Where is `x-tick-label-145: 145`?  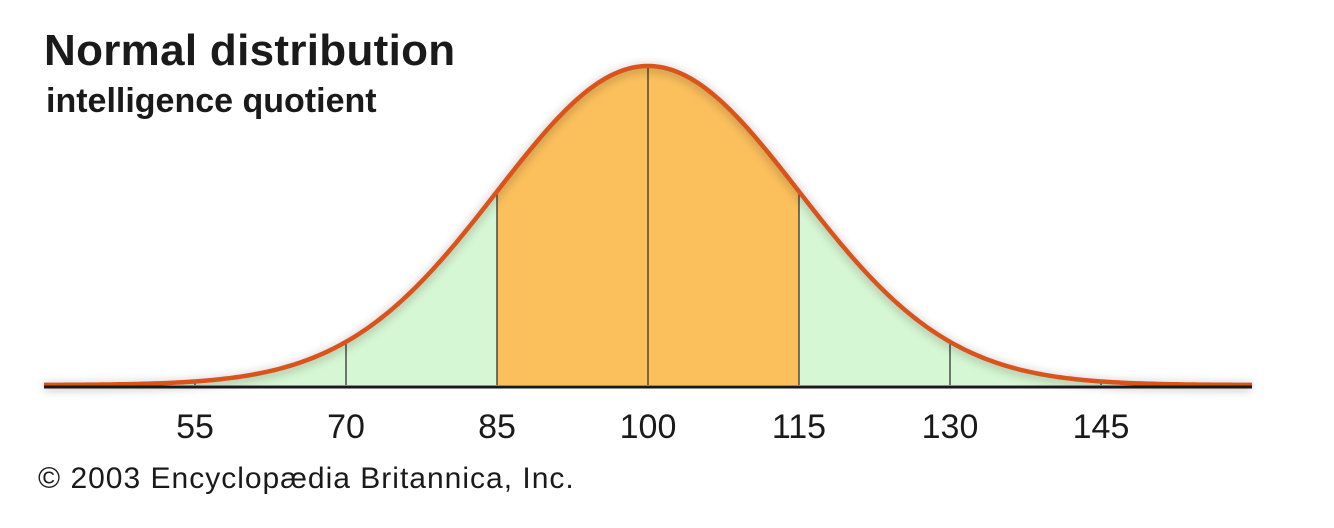 x-tick-label-145: 145 is located at coordinates (1101, 427).